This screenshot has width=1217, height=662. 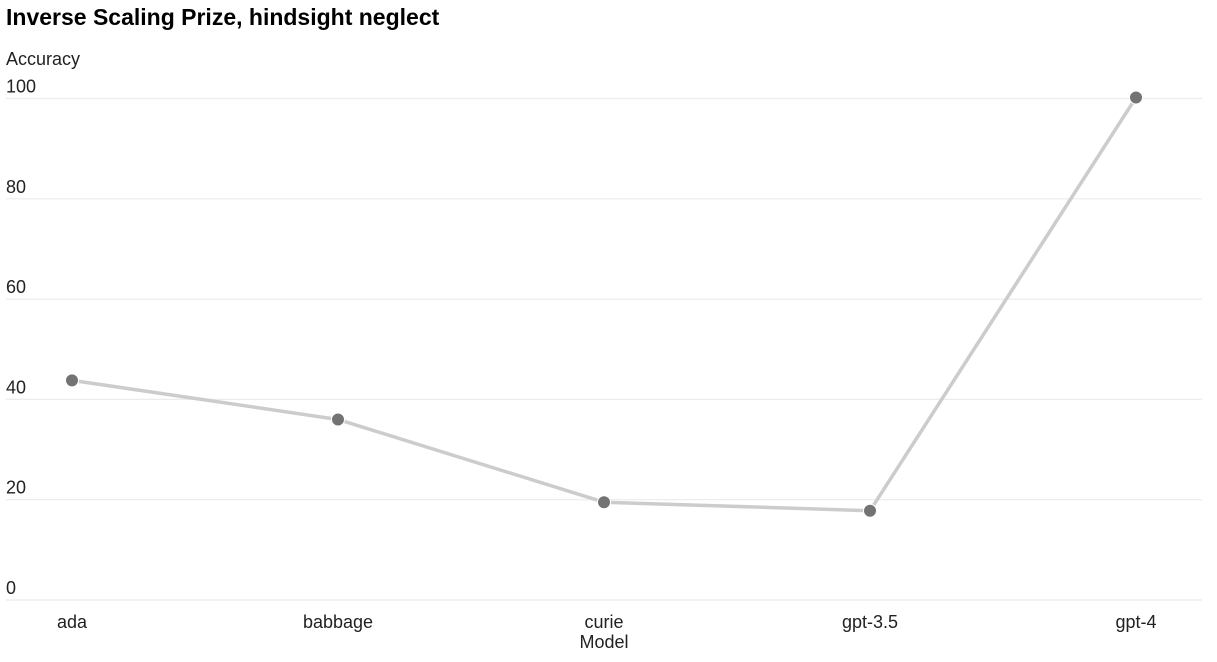 I want to click on y-axis-ticks: 0 20 40 60 80 100, so click(x=21, y=338).